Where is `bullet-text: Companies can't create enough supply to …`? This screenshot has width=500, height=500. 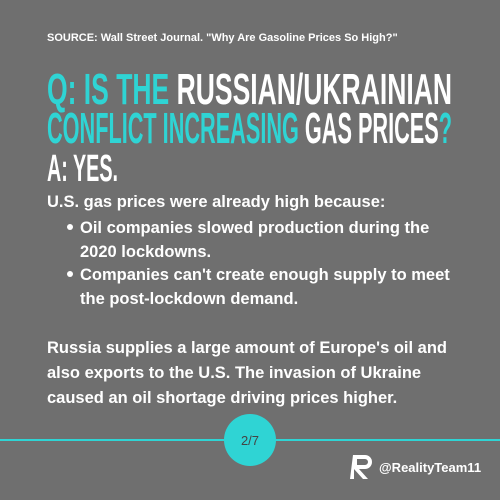 bullet-text: Companies can't create enough supply to … is located at coordinates (265, 275).